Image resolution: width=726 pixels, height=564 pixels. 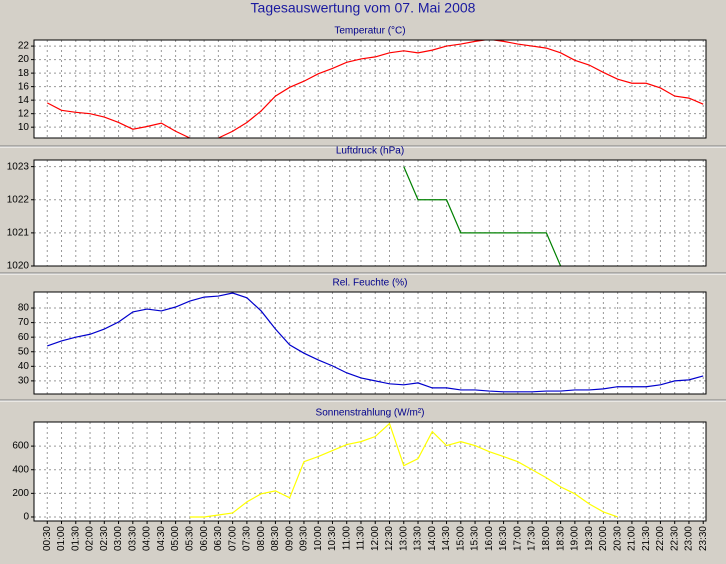 I want to click on y-tick-label: 80, so click(x=24, y=308).